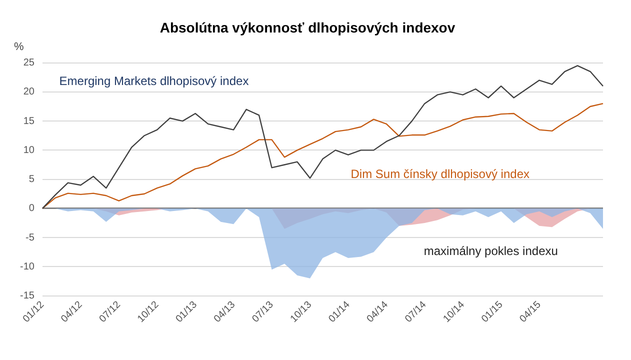 The width and height of the screenshot is (631, 360). What do you see at coordinates (29, 150) in the screenshot?
I see `y-tick-label: 10` at bounding box center [29, 150].